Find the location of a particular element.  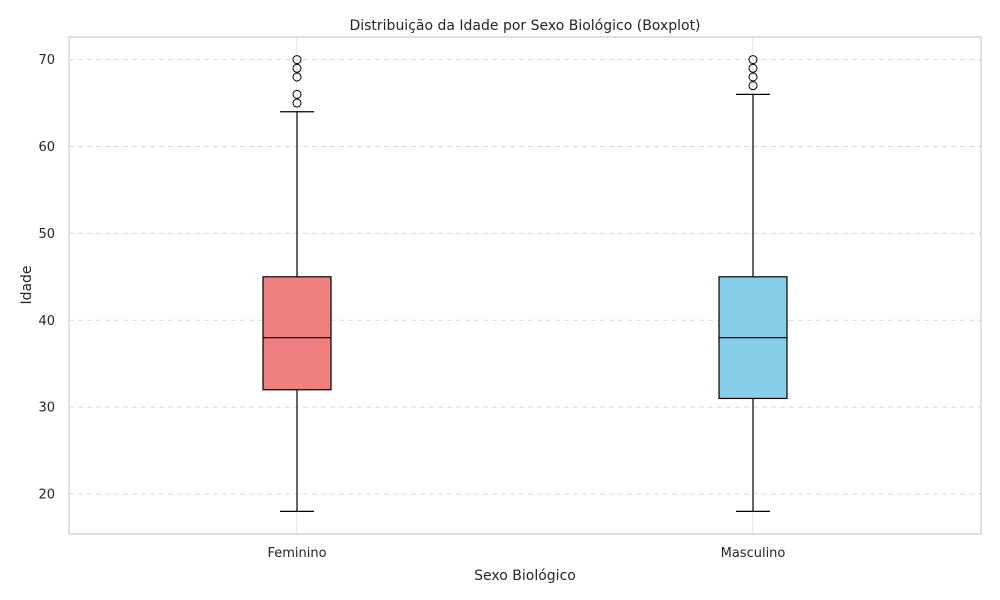

x-axis-label: Sexo Biológico is located at coordinates (525, 576).